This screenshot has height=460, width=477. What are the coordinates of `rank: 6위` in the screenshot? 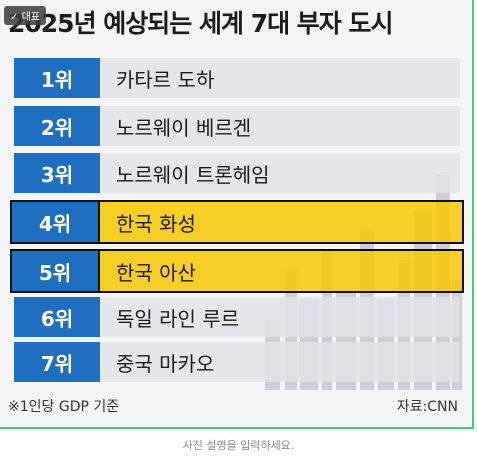 It's located at (57, 317).